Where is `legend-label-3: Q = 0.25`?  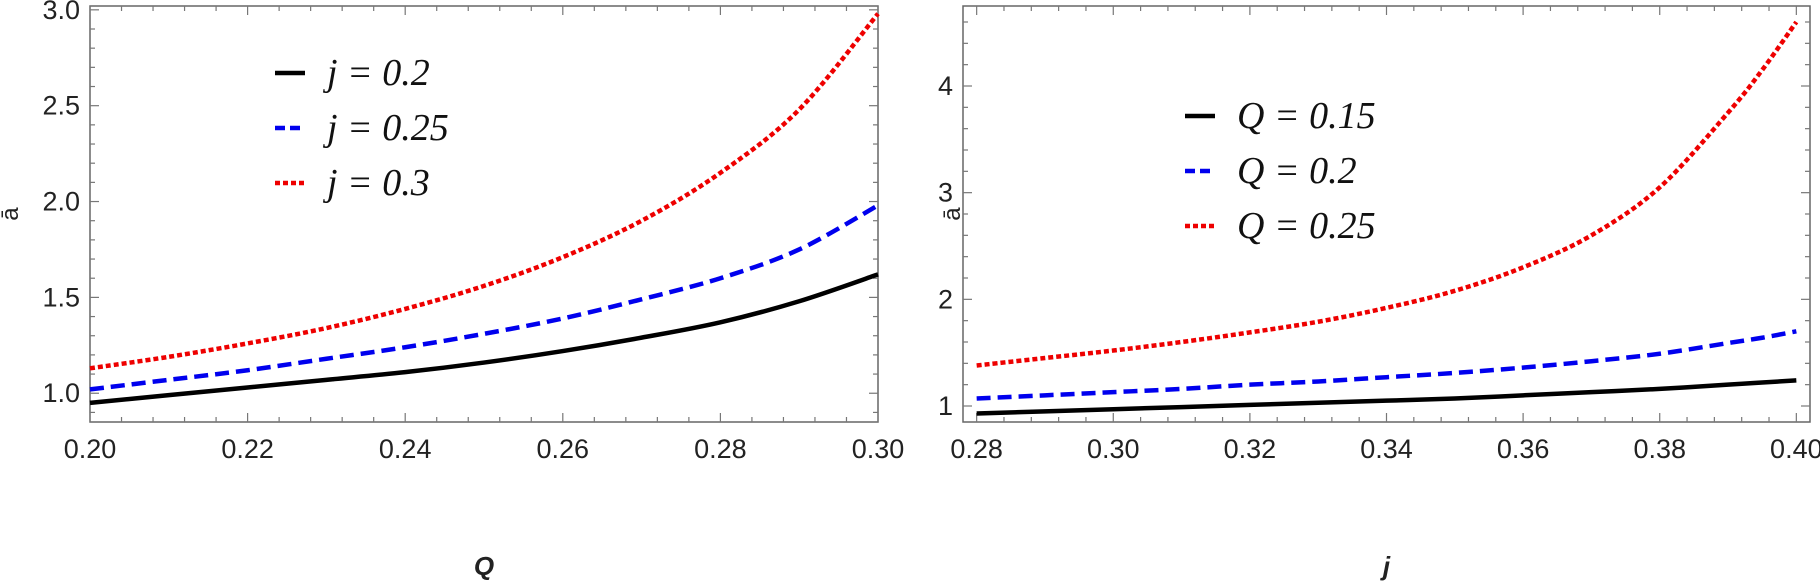 legend-label-3: Q = 0.25 is located at coordinates (1306, 226).